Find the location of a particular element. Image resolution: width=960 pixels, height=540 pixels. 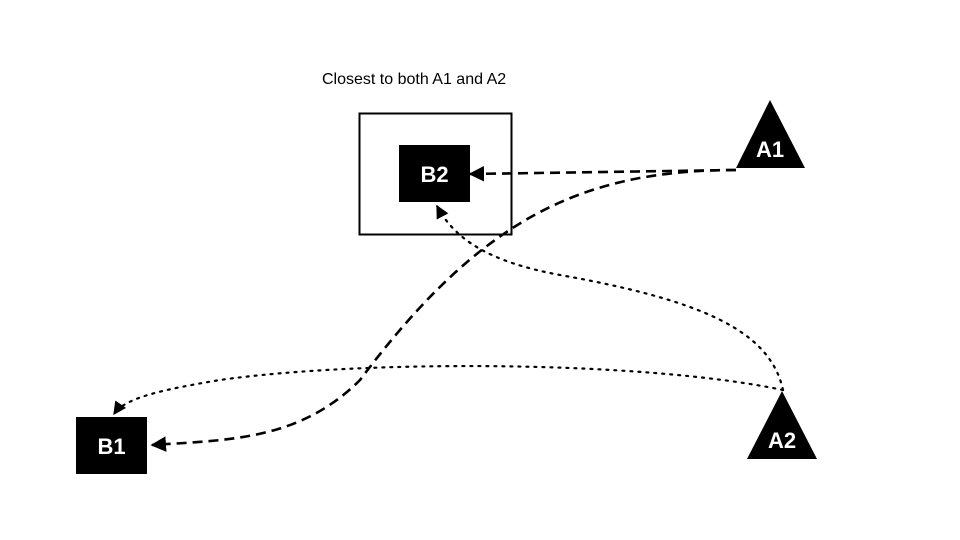

node-a2-label: A2 is located at coordinates (782, 440).